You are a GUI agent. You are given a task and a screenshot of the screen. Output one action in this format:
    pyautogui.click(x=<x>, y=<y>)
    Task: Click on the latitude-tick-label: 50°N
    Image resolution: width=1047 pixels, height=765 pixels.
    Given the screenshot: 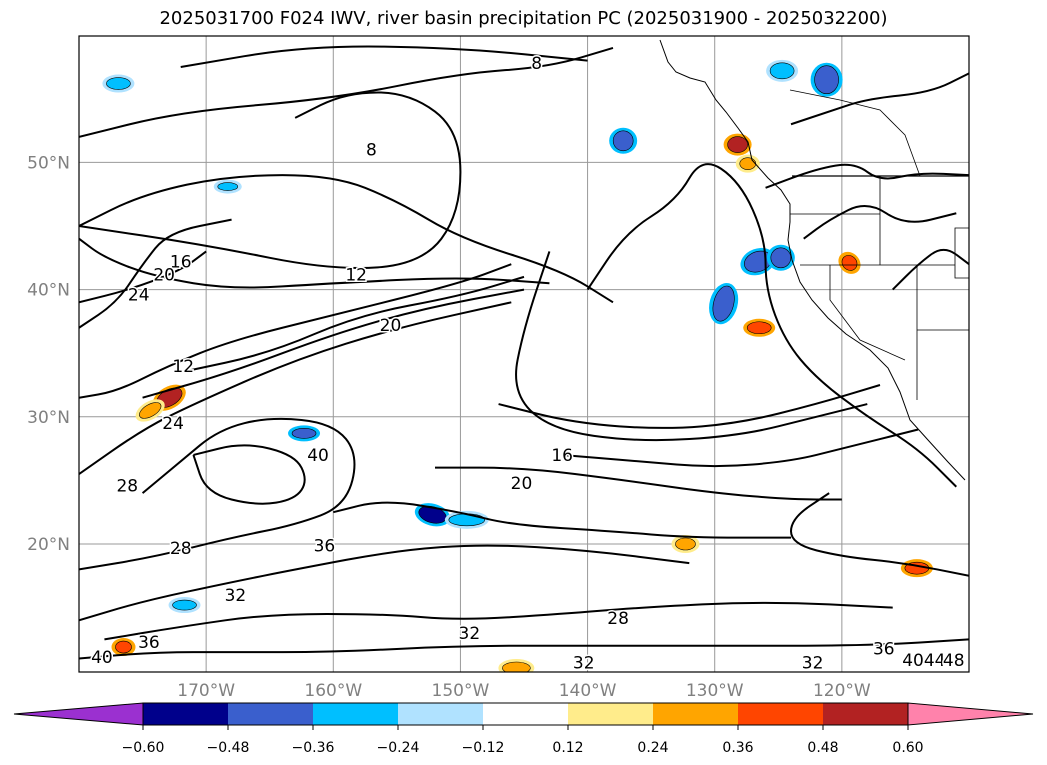 What is the action you would take?
    pyautogui.click(x=48, y=163)
    